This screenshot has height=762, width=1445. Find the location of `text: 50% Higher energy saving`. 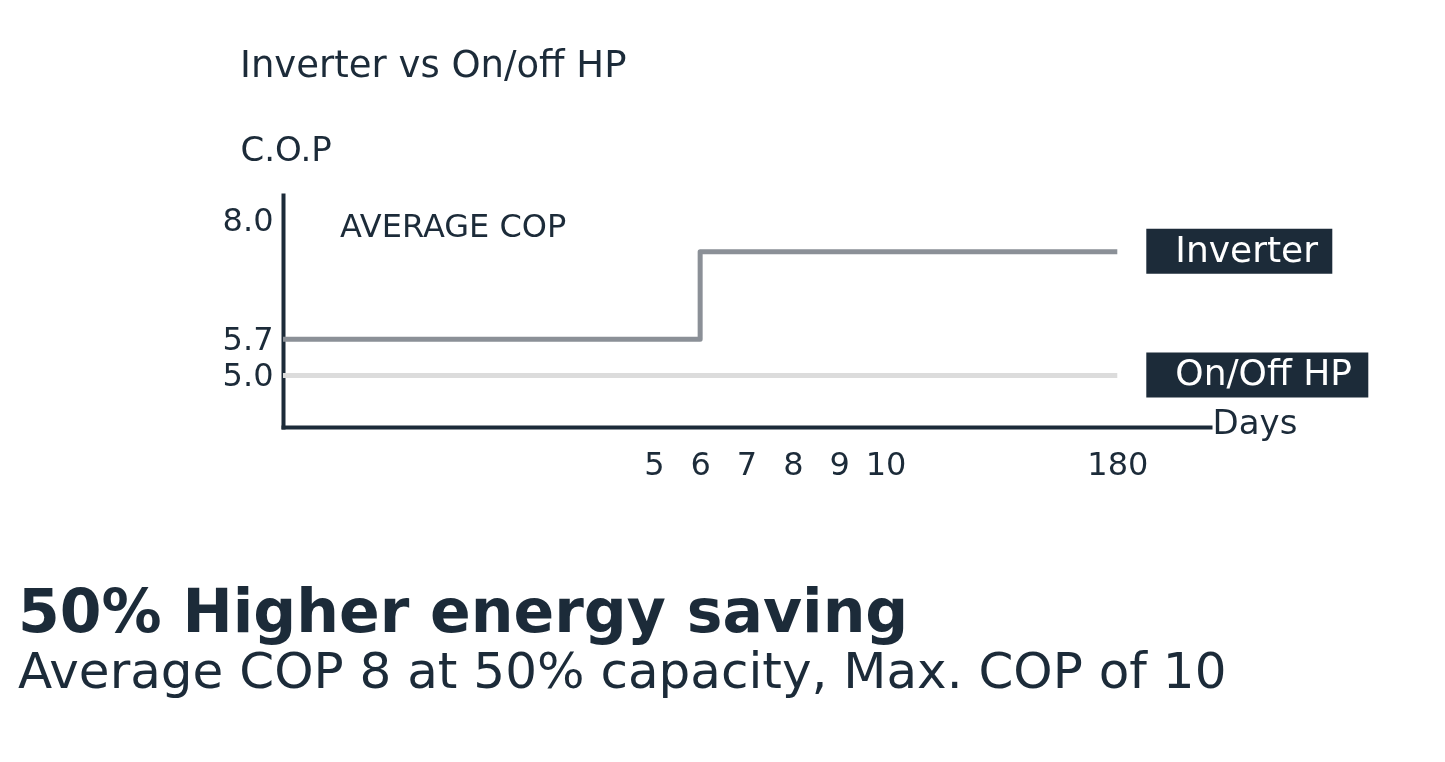

text: 50% Higher energy saving is located at coordinates (463, 611).